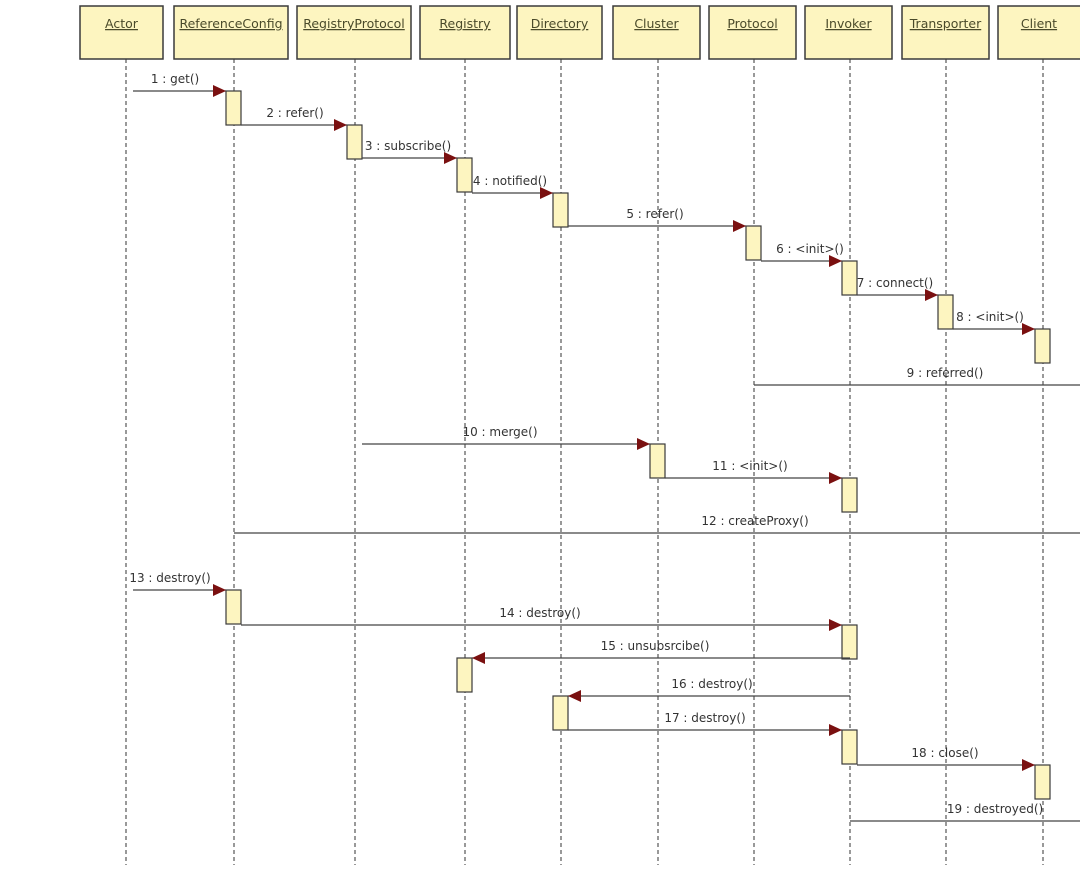 The width and height of the screenshot is (1080, 884). I want to click on message-label: 9 : referred(), so click(945, 373).